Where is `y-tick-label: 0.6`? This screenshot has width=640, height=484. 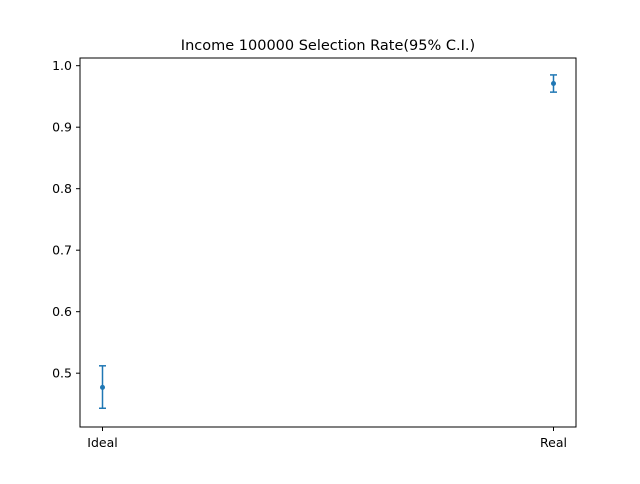
y-tick-label: 0.6 is located at coordinates (62, 311).